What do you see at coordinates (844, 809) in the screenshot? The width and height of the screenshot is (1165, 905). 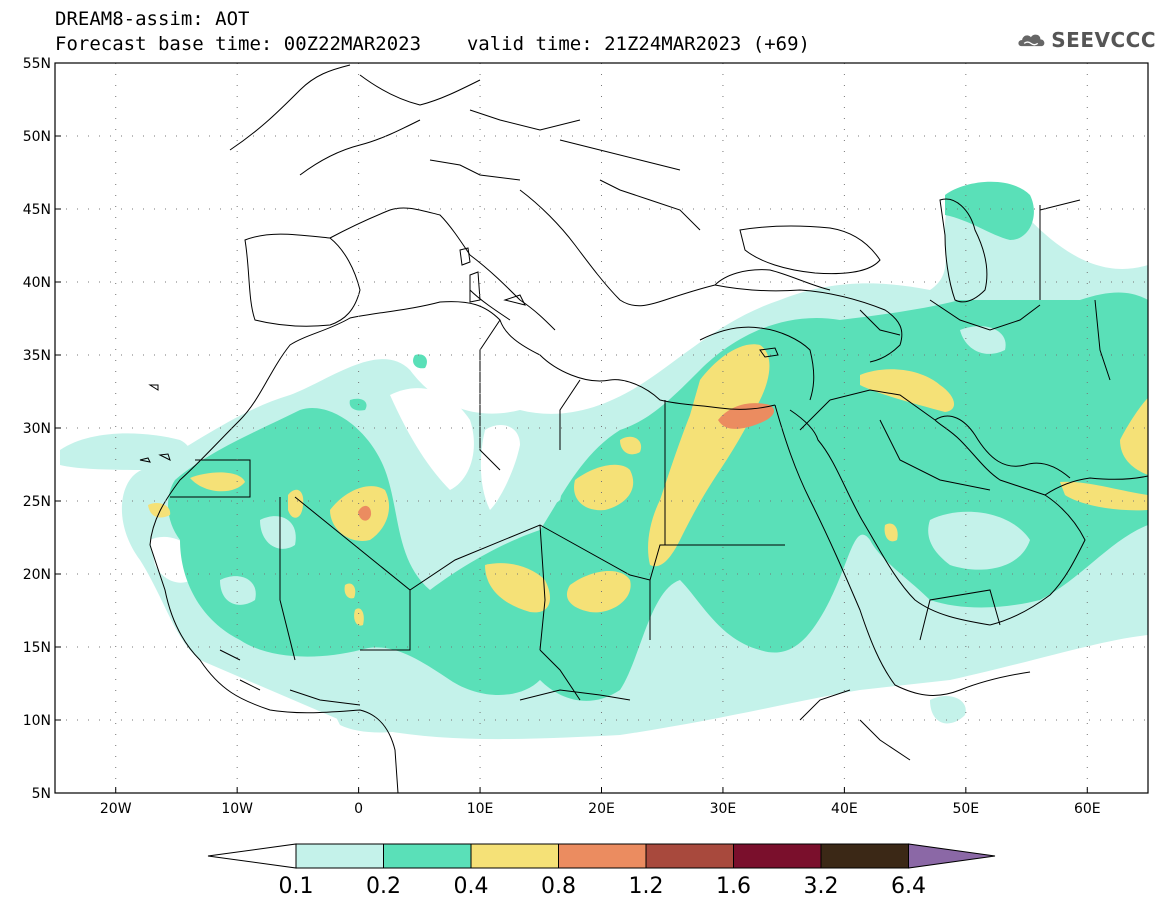 I see `lon-tick-label: 40E` at bounding box center [844, 809].